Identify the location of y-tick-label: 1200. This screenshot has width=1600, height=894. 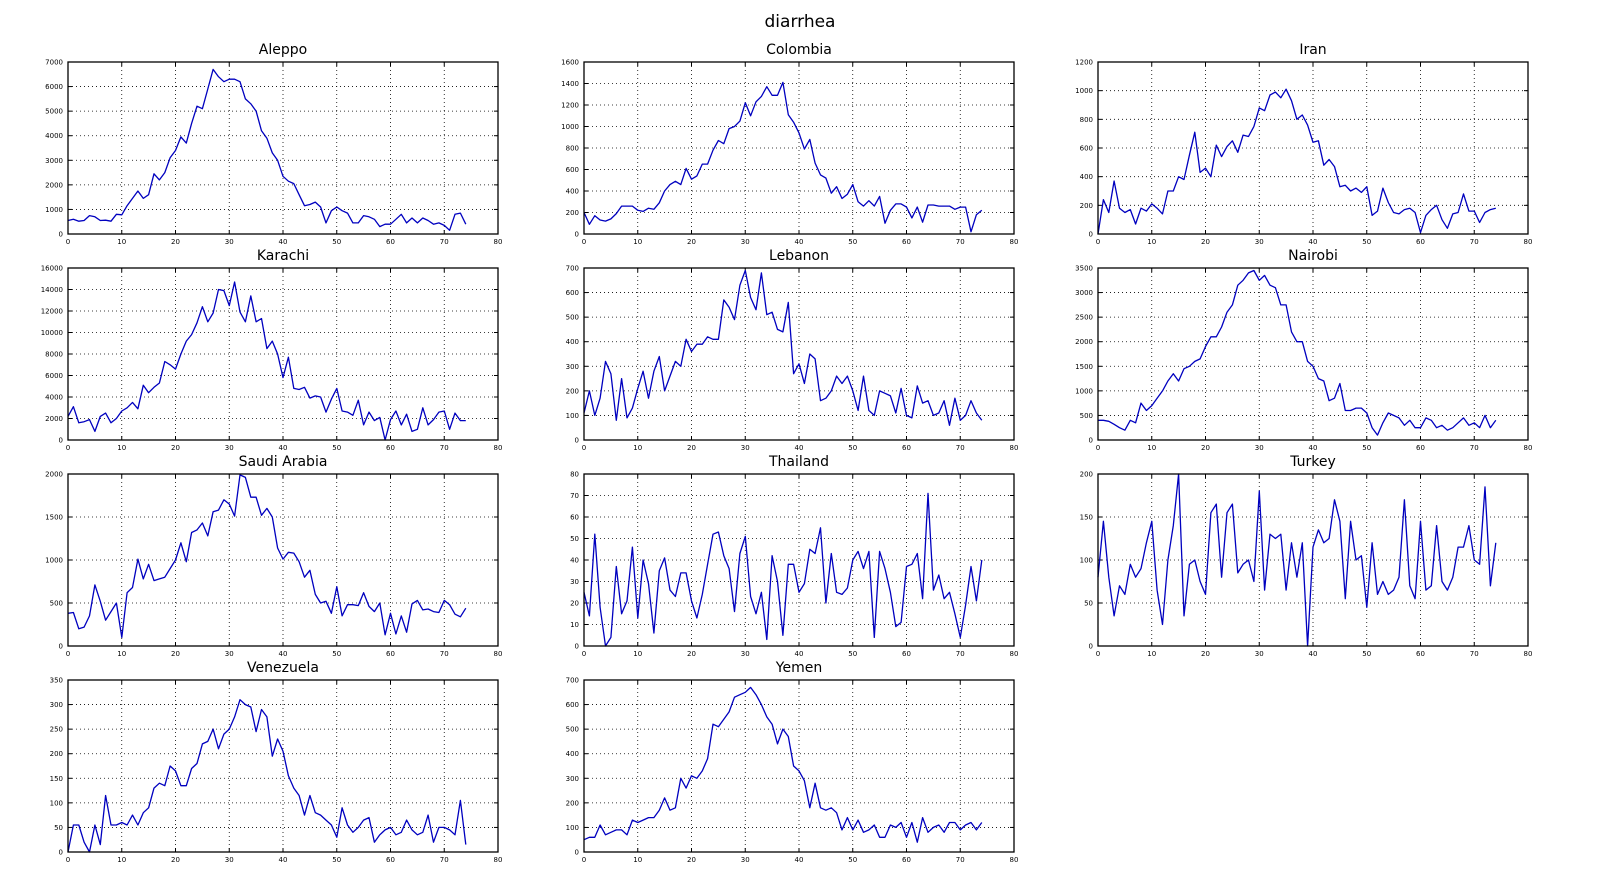
(1084, 63).